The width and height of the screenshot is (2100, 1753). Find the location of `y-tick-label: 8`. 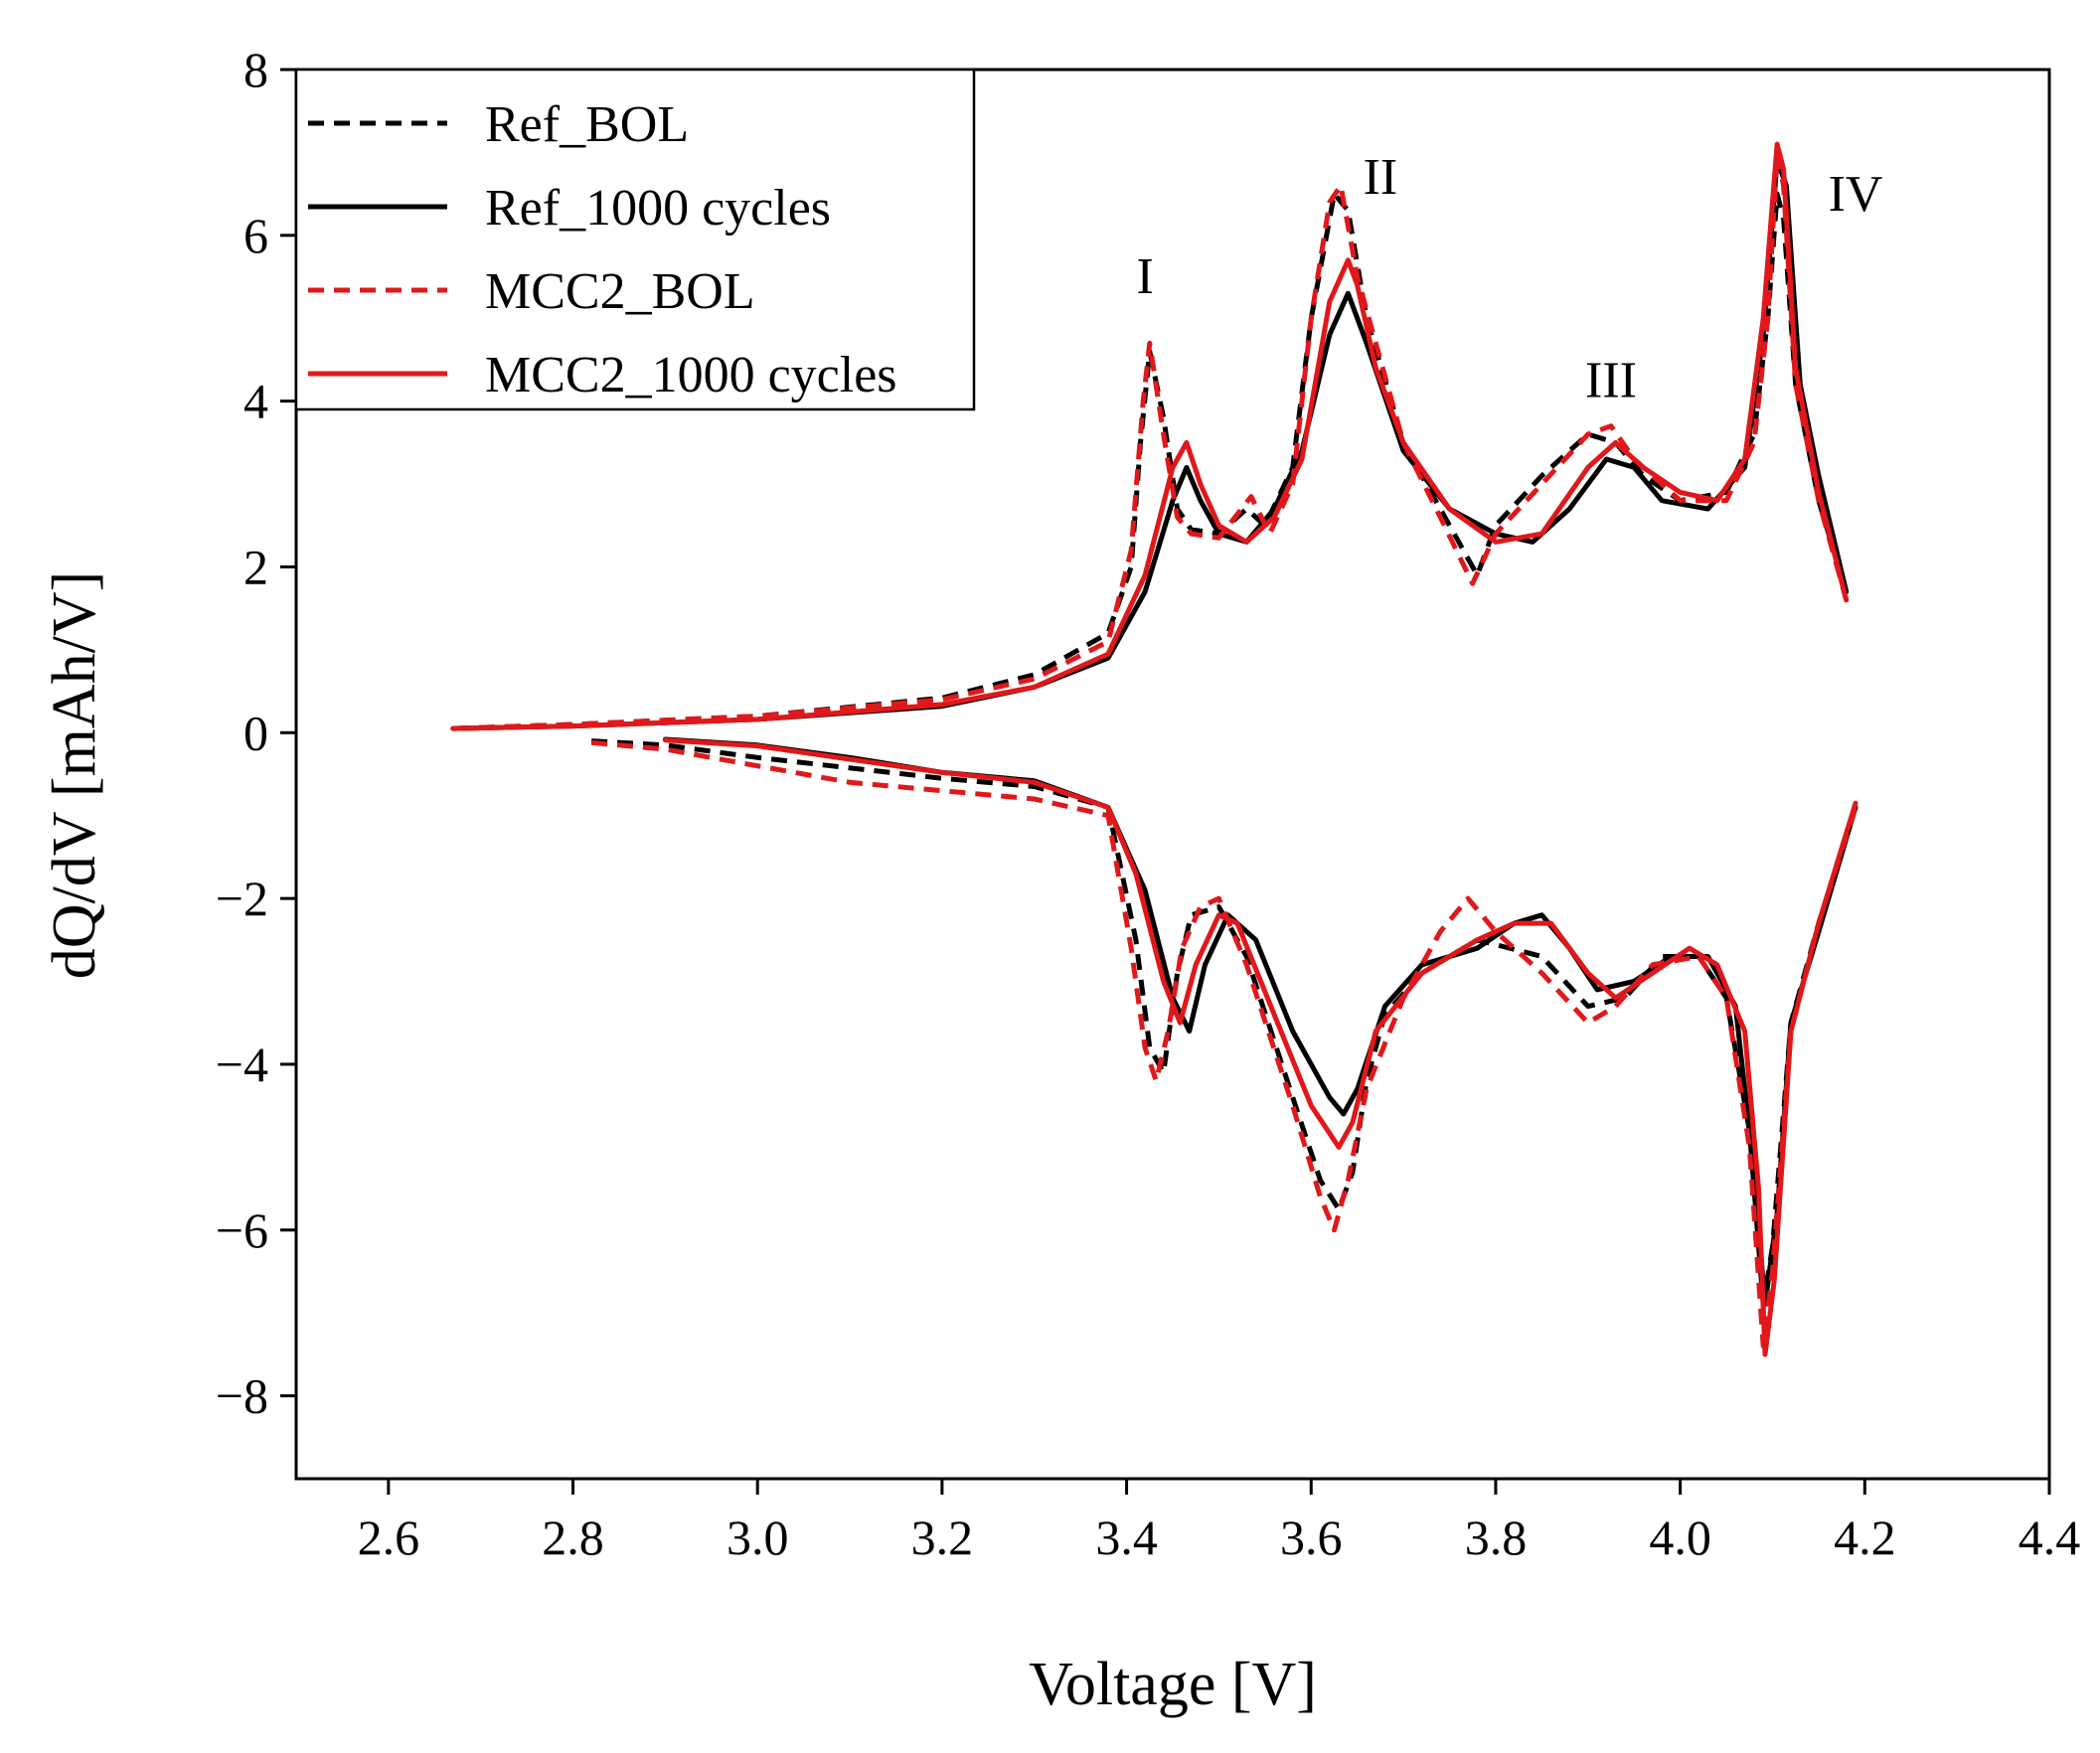

y-tick-label: 8 is located at coordinates (255, 69).